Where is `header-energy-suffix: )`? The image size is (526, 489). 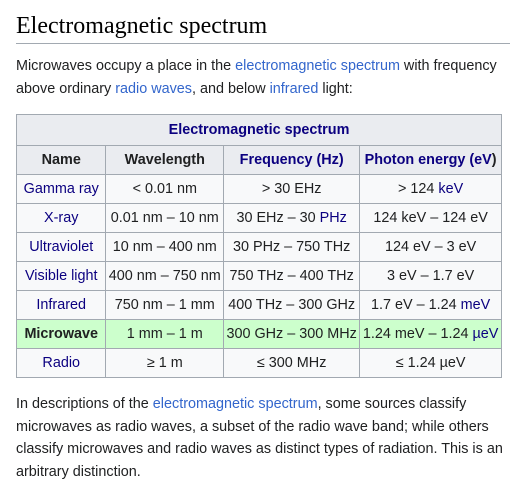 header-energy-suffix: ) is located at coordinates (494, 160).